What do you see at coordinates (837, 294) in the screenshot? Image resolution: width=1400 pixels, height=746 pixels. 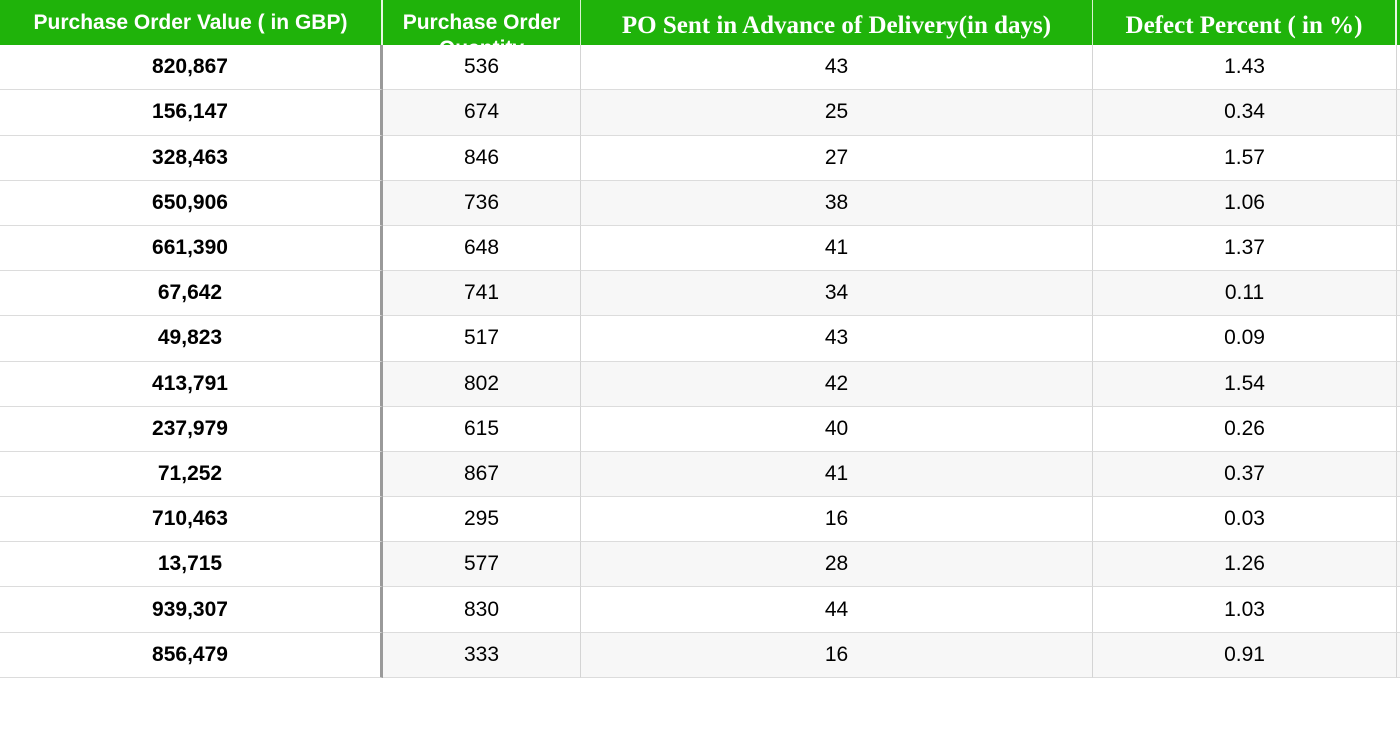 I see `cell-po-advance-days: 34` at bounding box center [837, 294].